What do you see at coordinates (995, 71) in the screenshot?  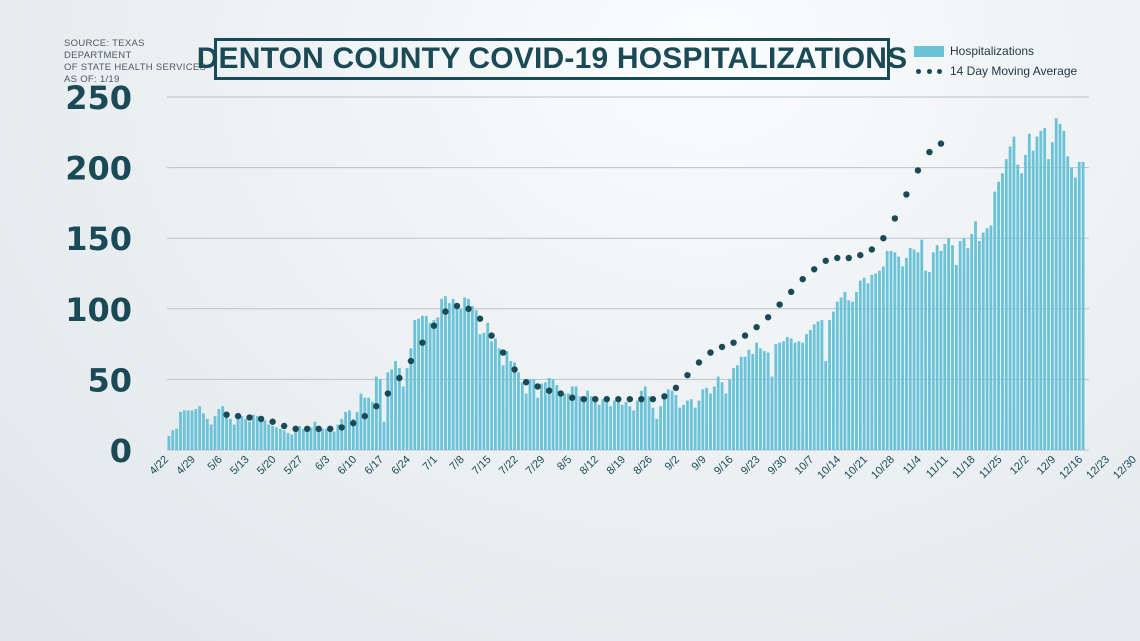 I see `legend-item-moving-average: 14 Day Moving Average` at bounding box center [995, 71].